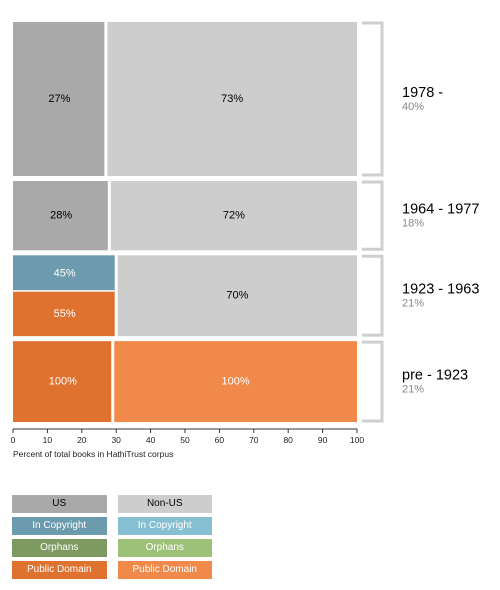  I want to click on row-2: 45% 55% 70%, so click(185, 296).